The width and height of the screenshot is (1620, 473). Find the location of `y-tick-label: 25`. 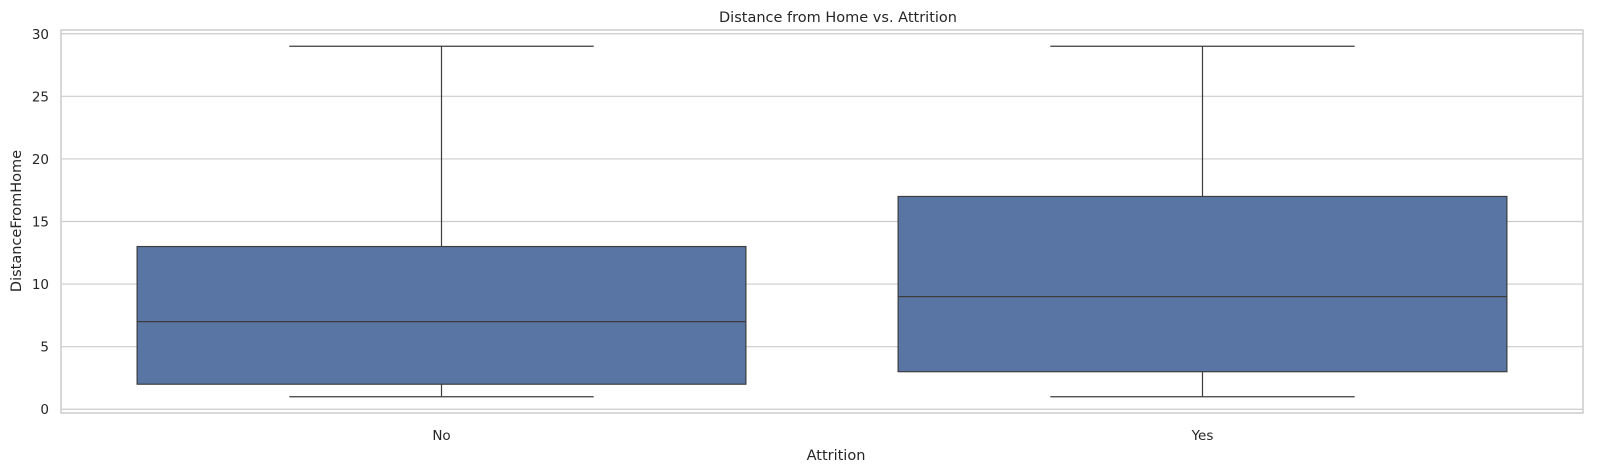

y-tick-label: 25 is located at coordinates (40, 97).